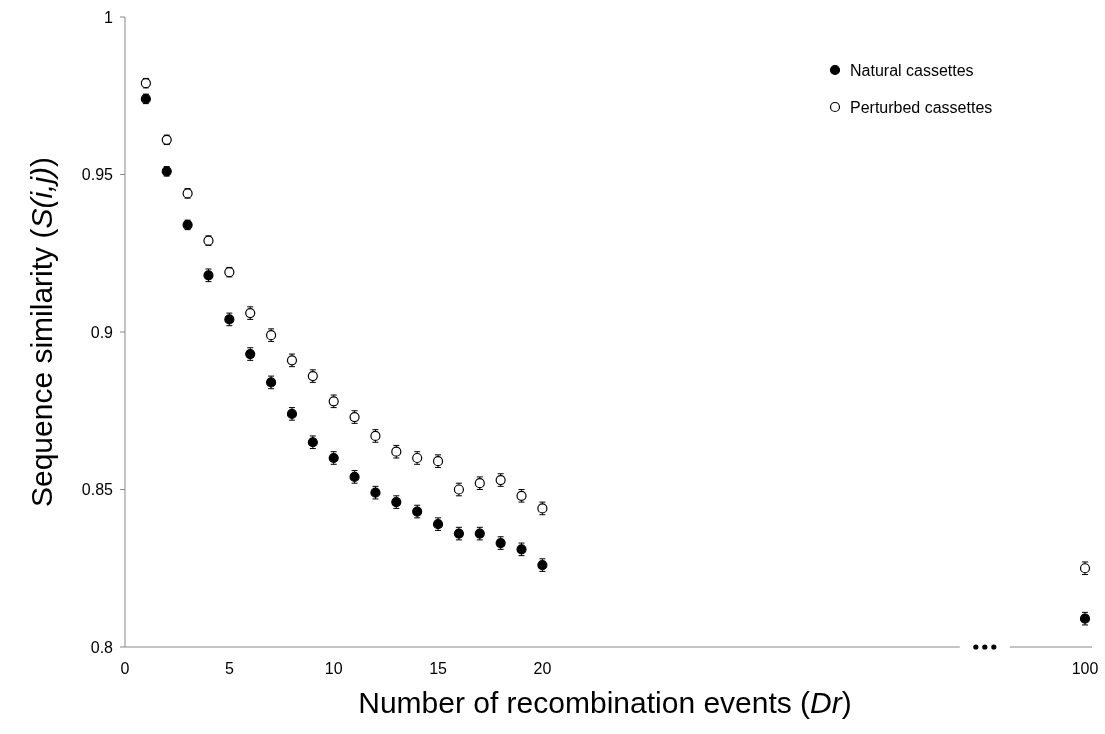 The height and width of the screenshot is (734, 1105). Describe the element at coordinates (921, 107) in the screenshot. I see `legend-label: Perturbed cassettes` at that location.